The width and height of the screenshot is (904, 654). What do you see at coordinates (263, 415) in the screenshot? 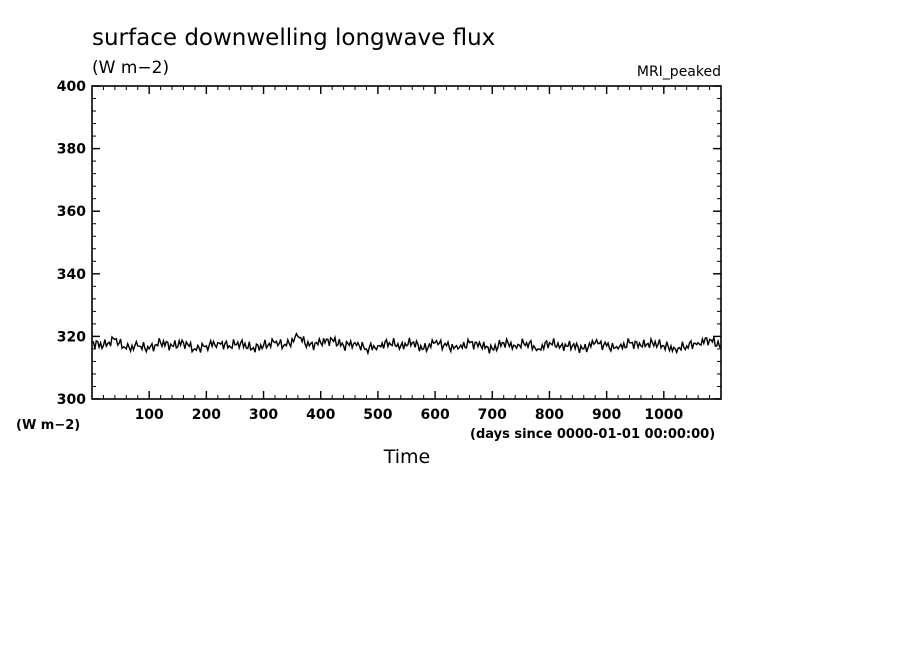
I see `x-tick-label: 300` at bounding box center [263, 415].